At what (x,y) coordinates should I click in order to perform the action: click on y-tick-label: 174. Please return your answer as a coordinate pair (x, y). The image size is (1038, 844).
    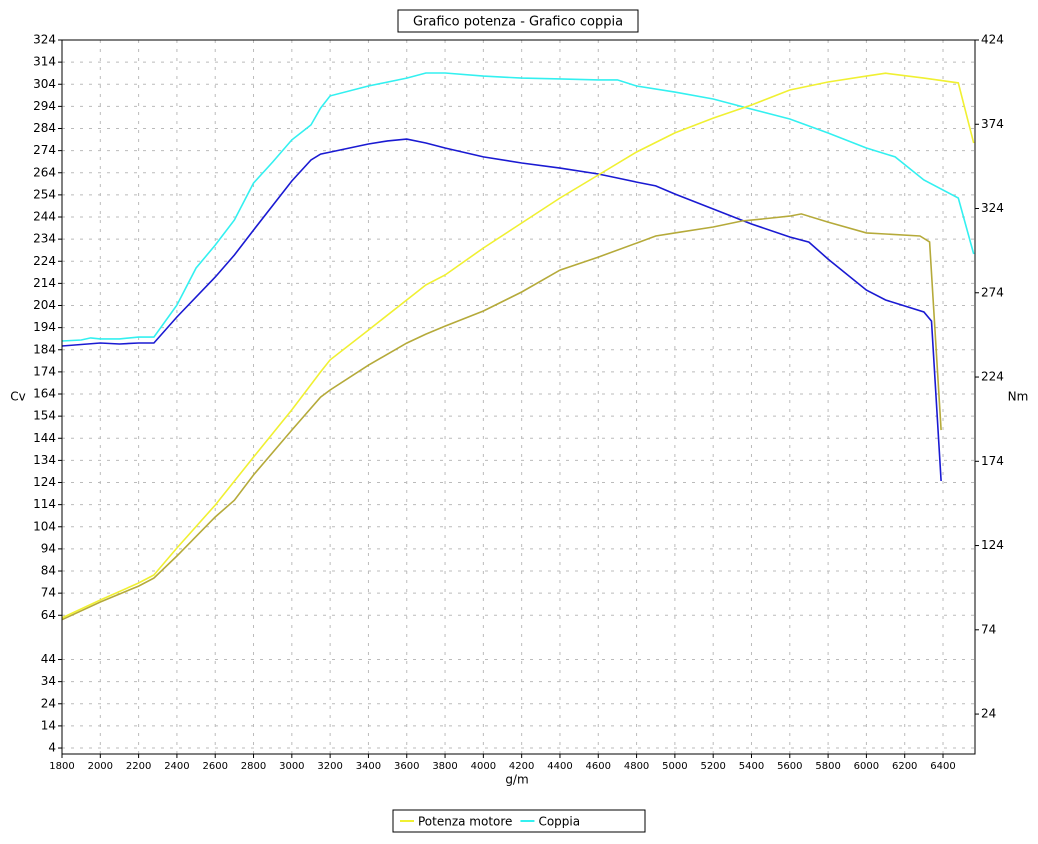
    Looking at the image, I should click on (44, 371).